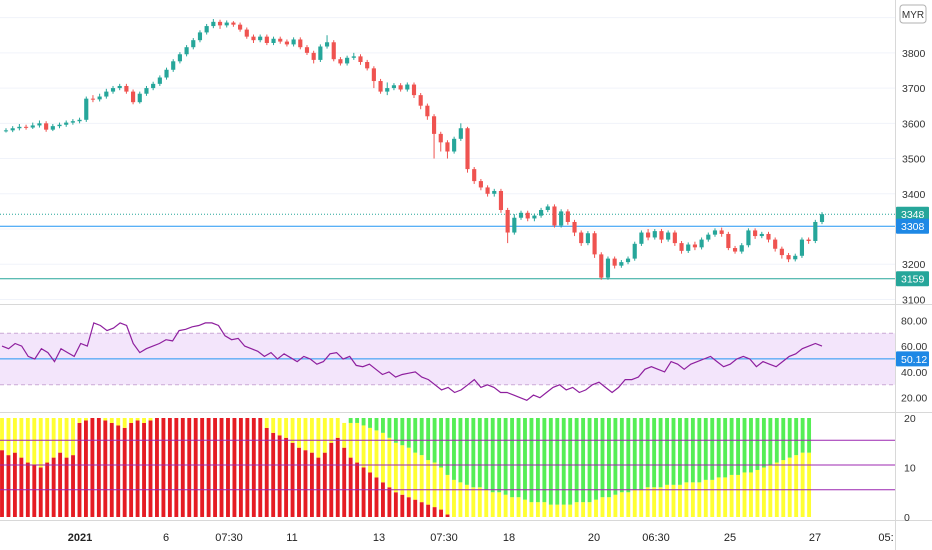  Describe the element at coordinates (913, 14) in the screenshot. I see `currency-badge: MYR` at that location.